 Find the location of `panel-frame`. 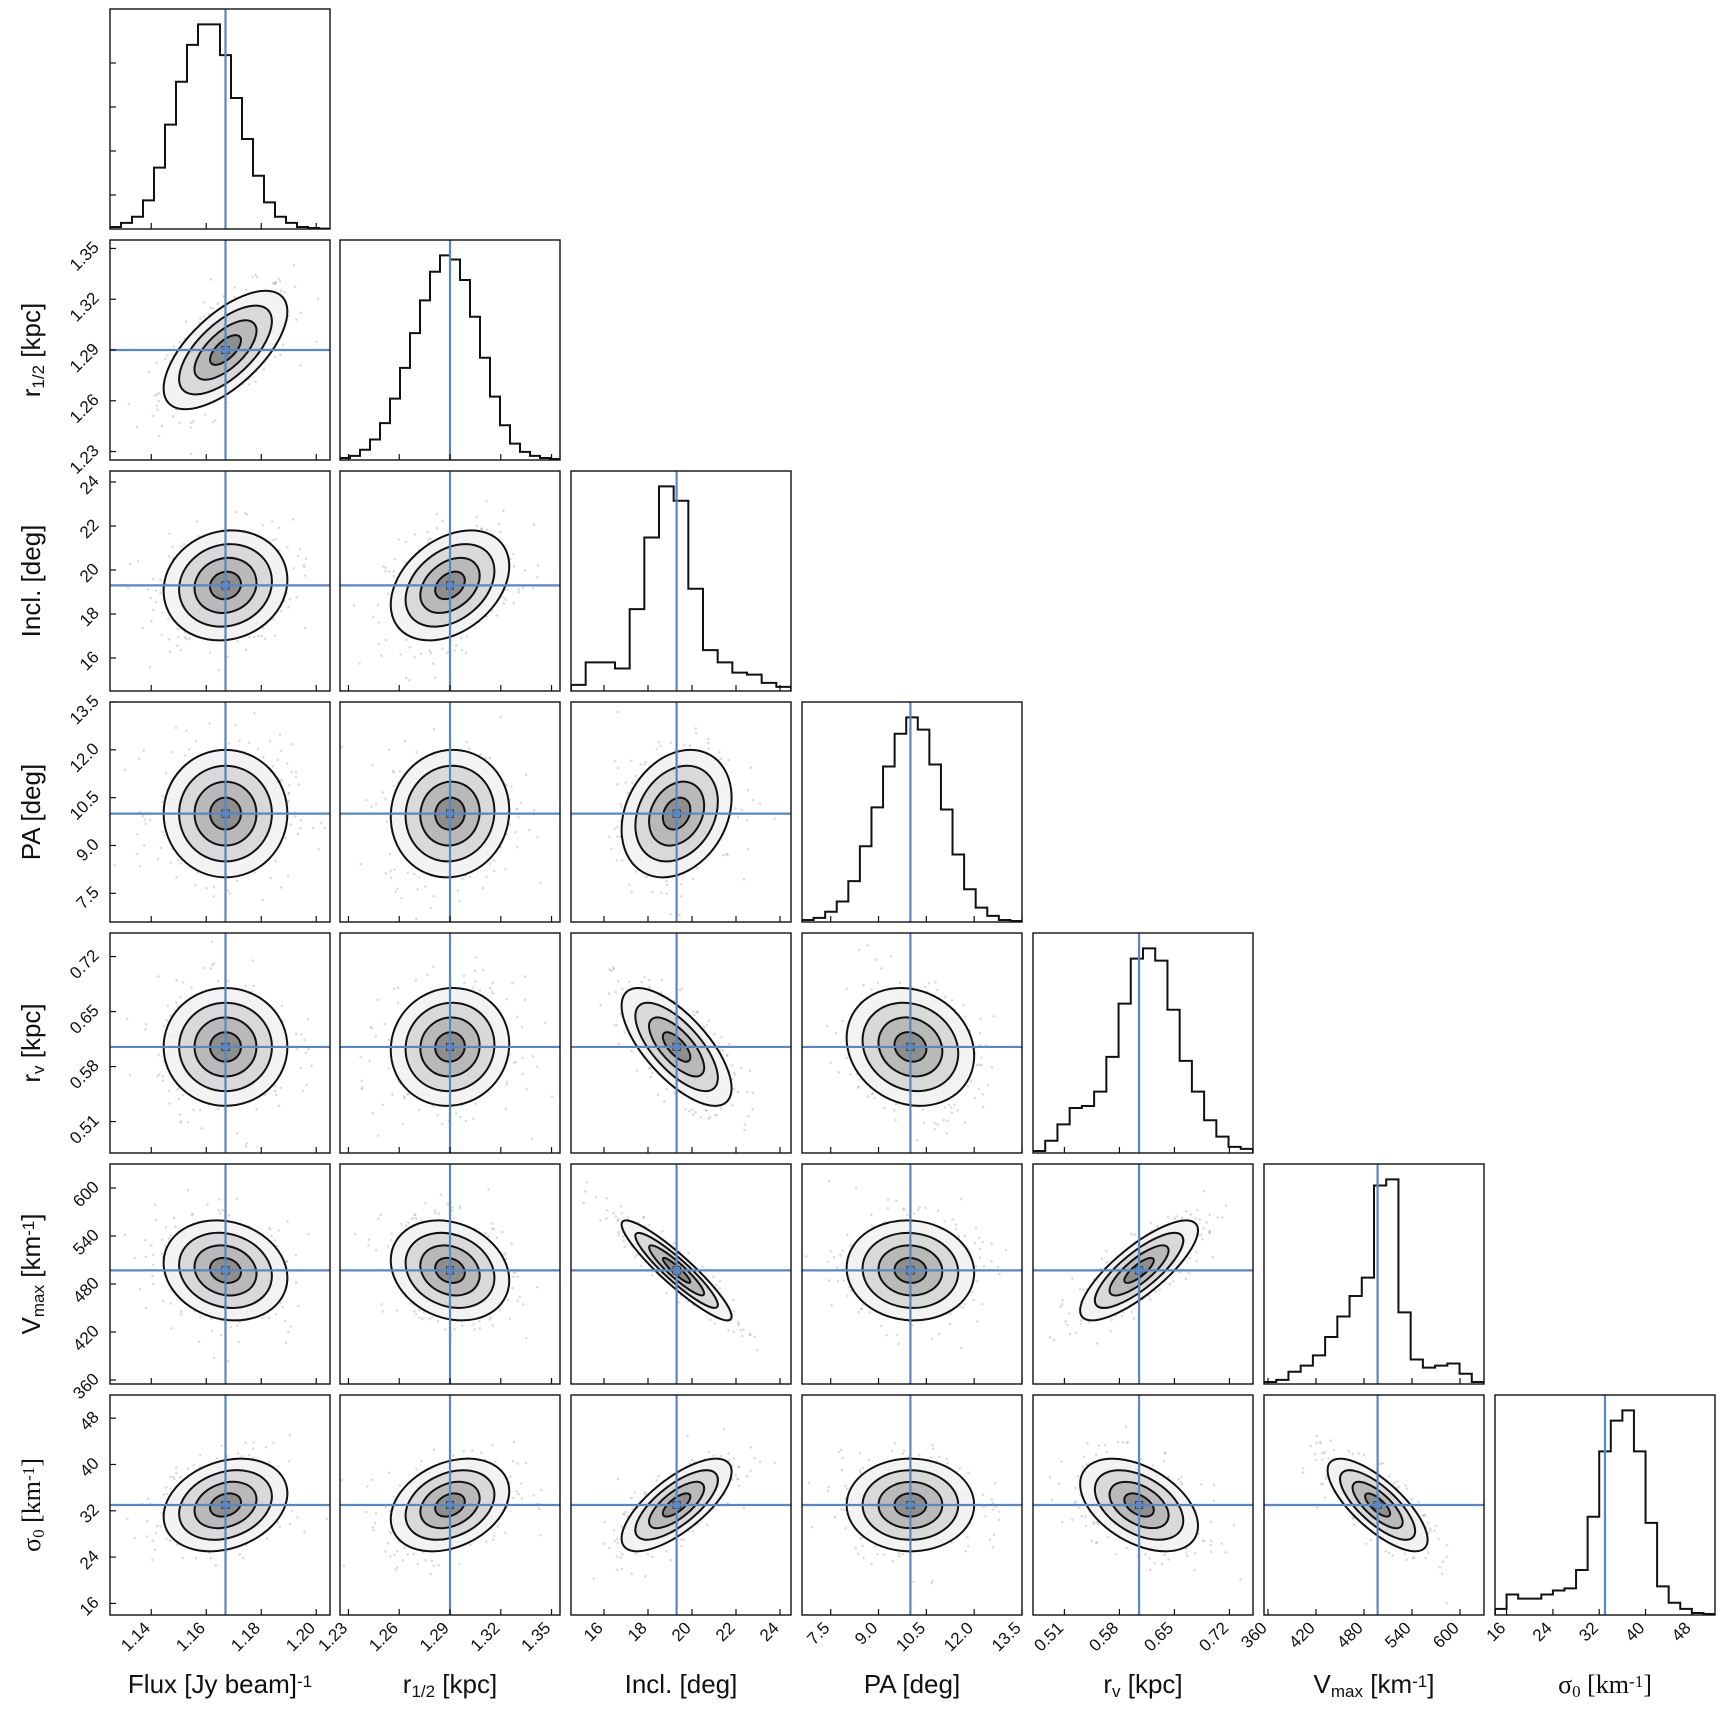

panel-frame is located at coordinates (912, 1043).